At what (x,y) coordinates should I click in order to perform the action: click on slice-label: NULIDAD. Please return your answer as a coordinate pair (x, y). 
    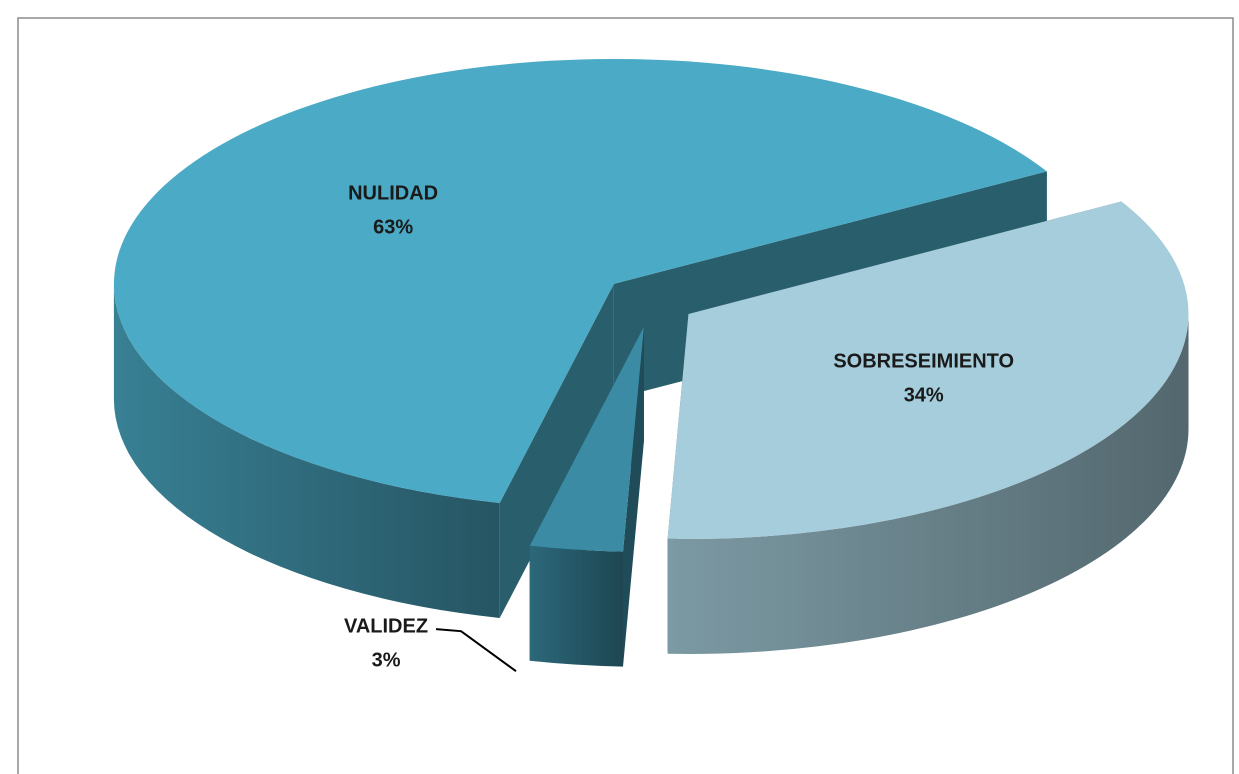
    Looking at the image, I should click on (393, 193).